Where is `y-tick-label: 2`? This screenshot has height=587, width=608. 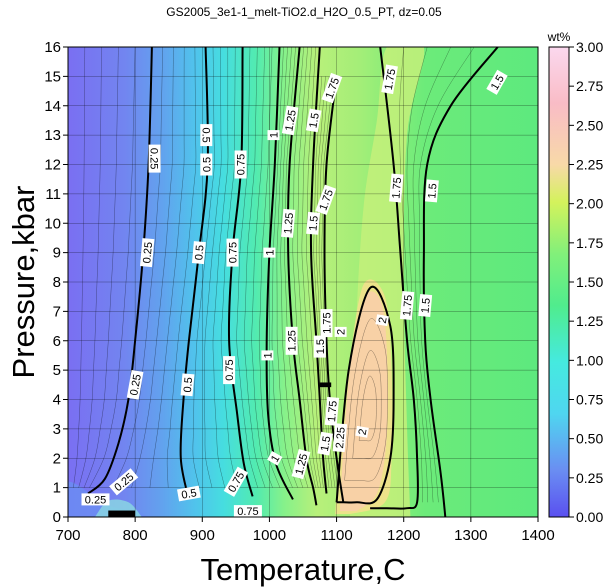 y-tick-label: 2 is located at coordinates (57, 458).